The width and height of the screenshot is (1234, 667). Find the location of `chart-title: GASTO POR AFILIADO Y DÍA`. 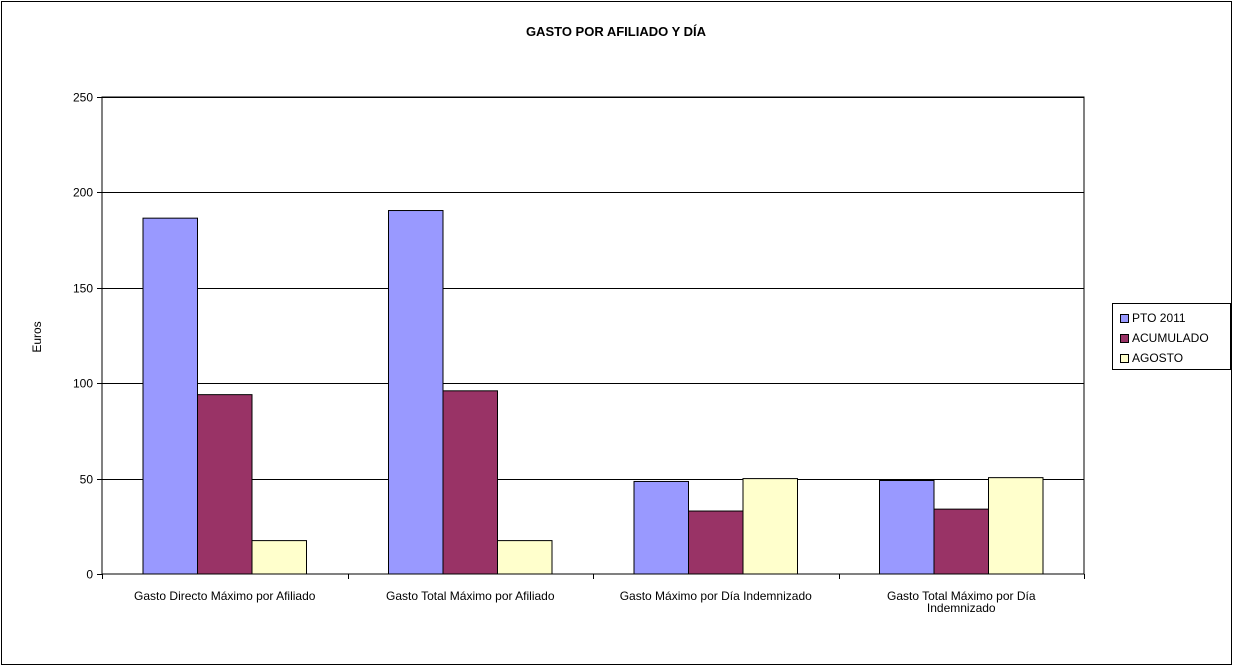

chart-title: GASTO POR AFILIADO Y DÍA is located at coordinates (616, 31).